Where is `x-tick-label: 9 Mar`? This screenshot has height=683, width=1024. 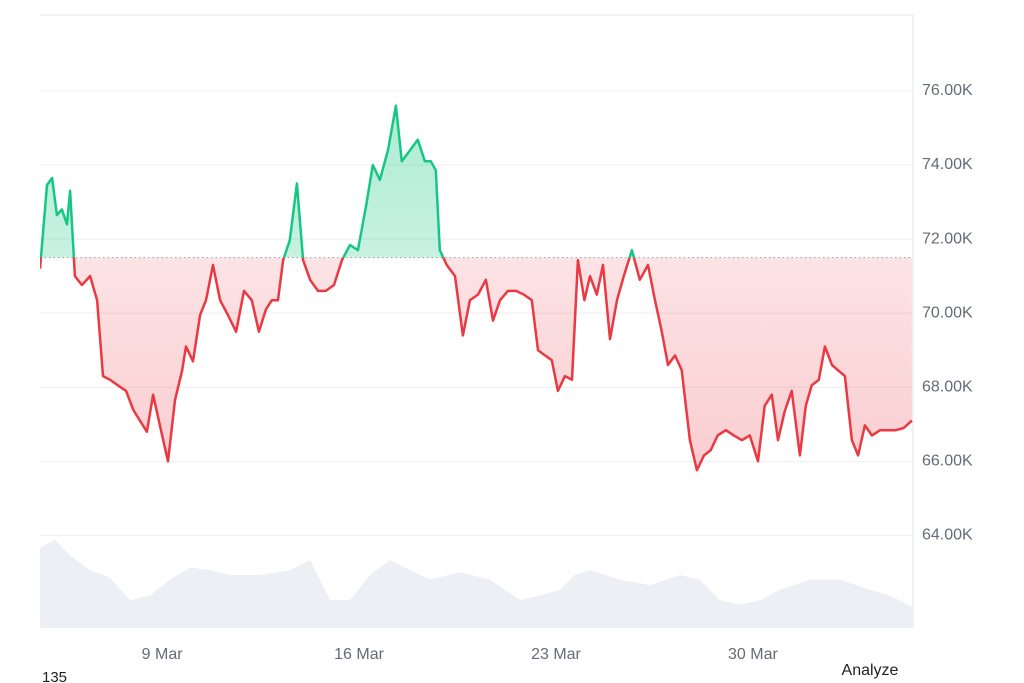 x-tick-label: 9 Mar is located at coordinates (163, 654).